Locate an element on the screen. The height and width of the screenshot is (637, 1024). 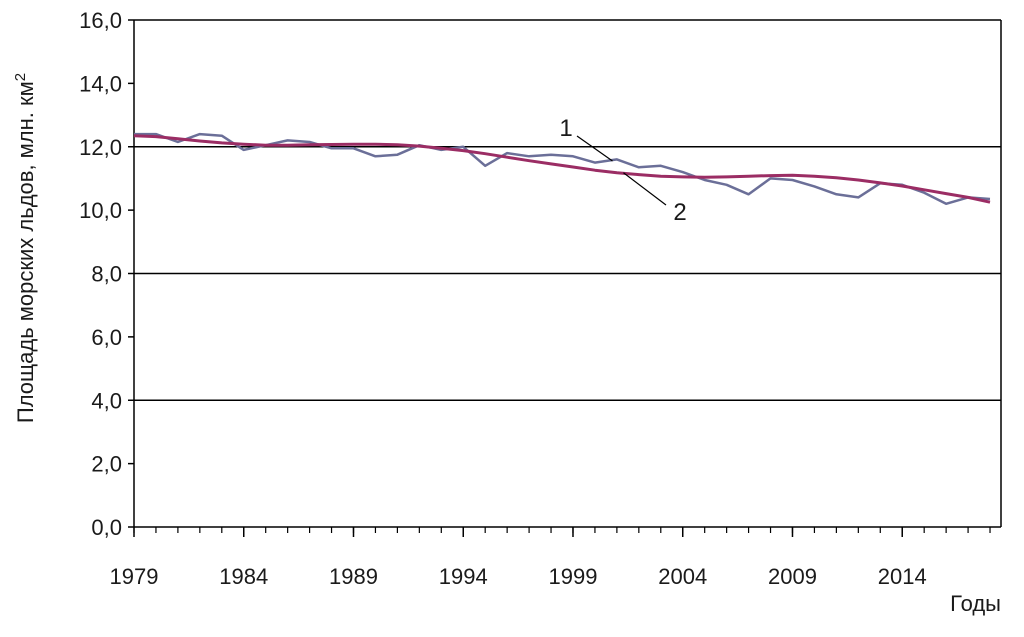
callout-2-leader is located at coordinates (645, 189).